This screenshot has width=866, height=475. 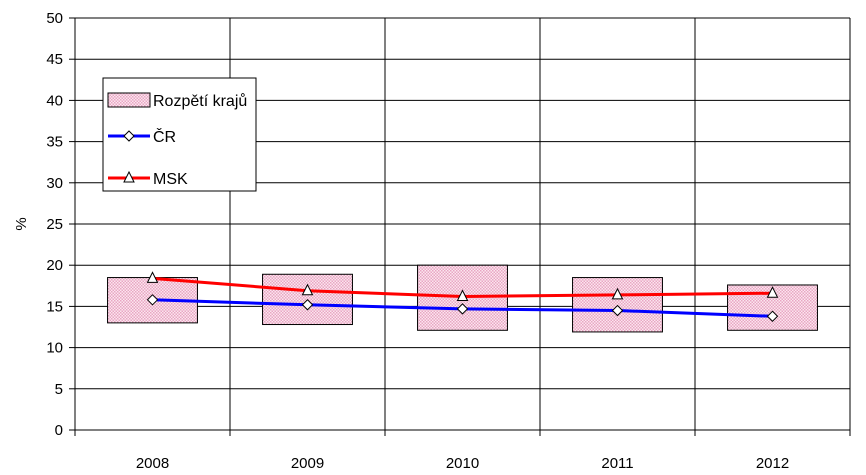 What do you see at coordinates (54, 265) in the screenshot?
I see `y-tick-label: 20` at bounding box center [54, 265].